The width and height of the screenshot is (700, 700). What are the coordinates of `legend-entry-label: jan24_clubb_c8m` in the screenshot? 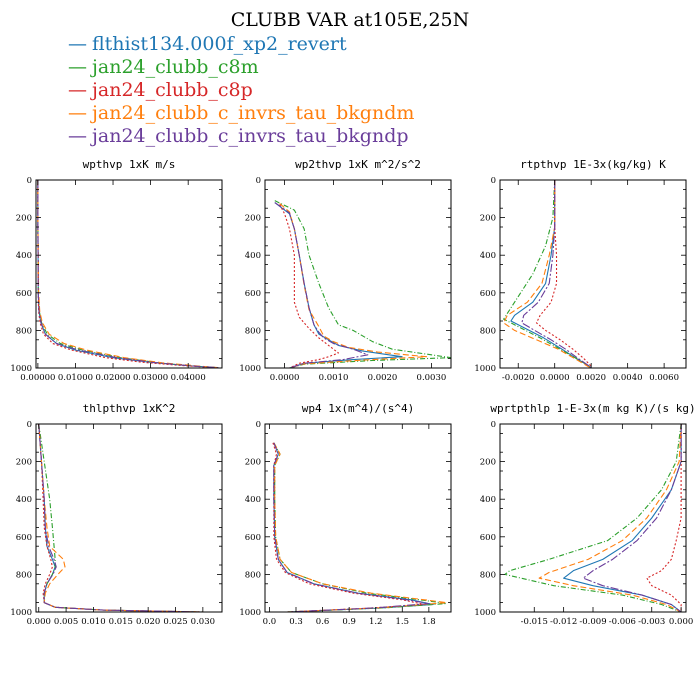 It's located at (174, 67).